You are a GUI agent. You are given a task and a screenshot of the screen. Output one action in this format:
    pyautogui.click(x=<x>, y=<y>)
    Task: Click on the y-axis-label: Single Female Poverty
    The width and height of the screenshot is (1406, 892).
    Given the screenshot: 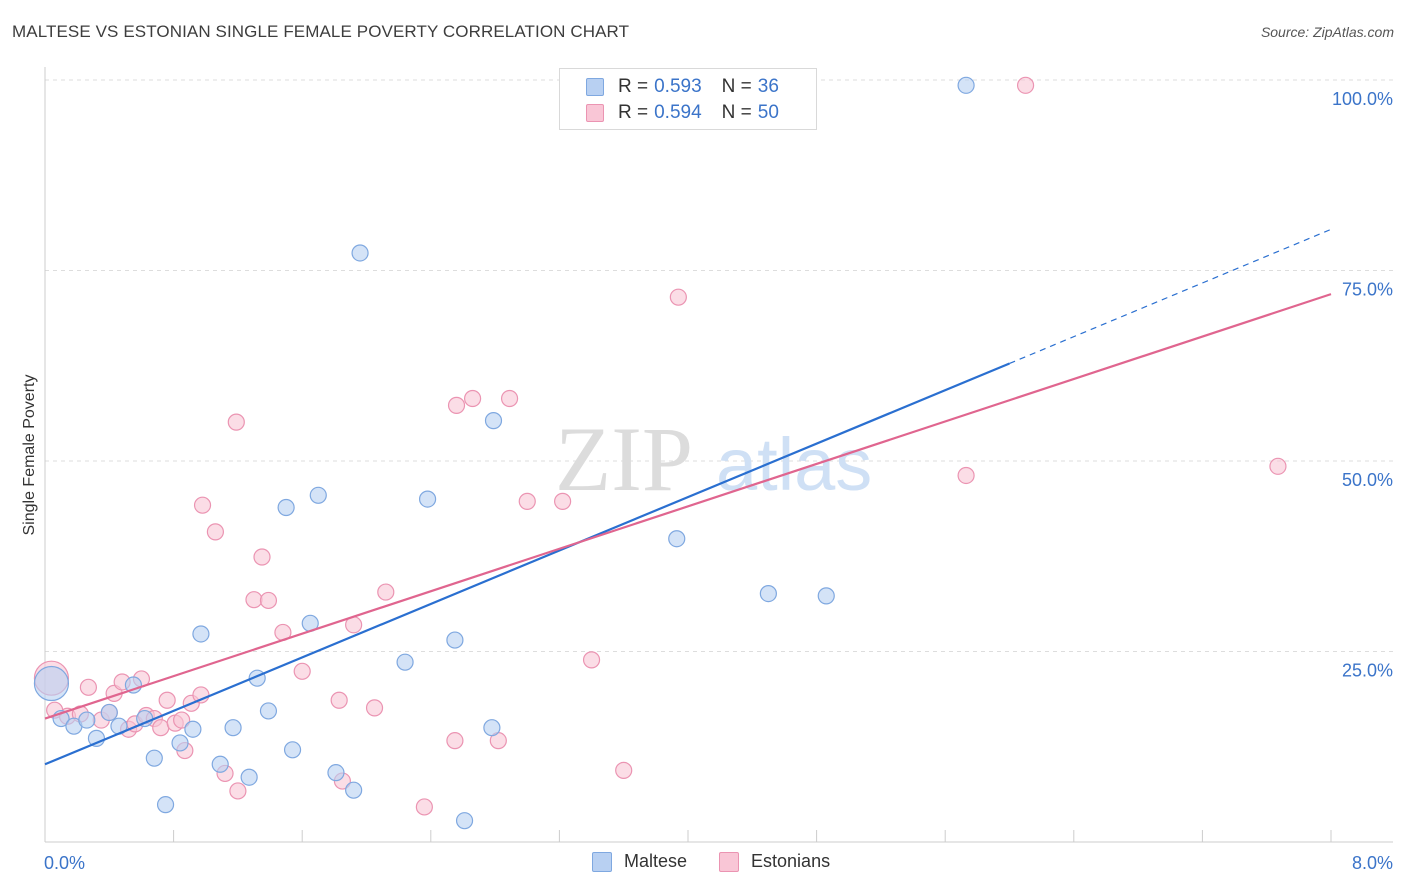 What is the action you would take?
    pyautogui.click(x=29, y=455)
    